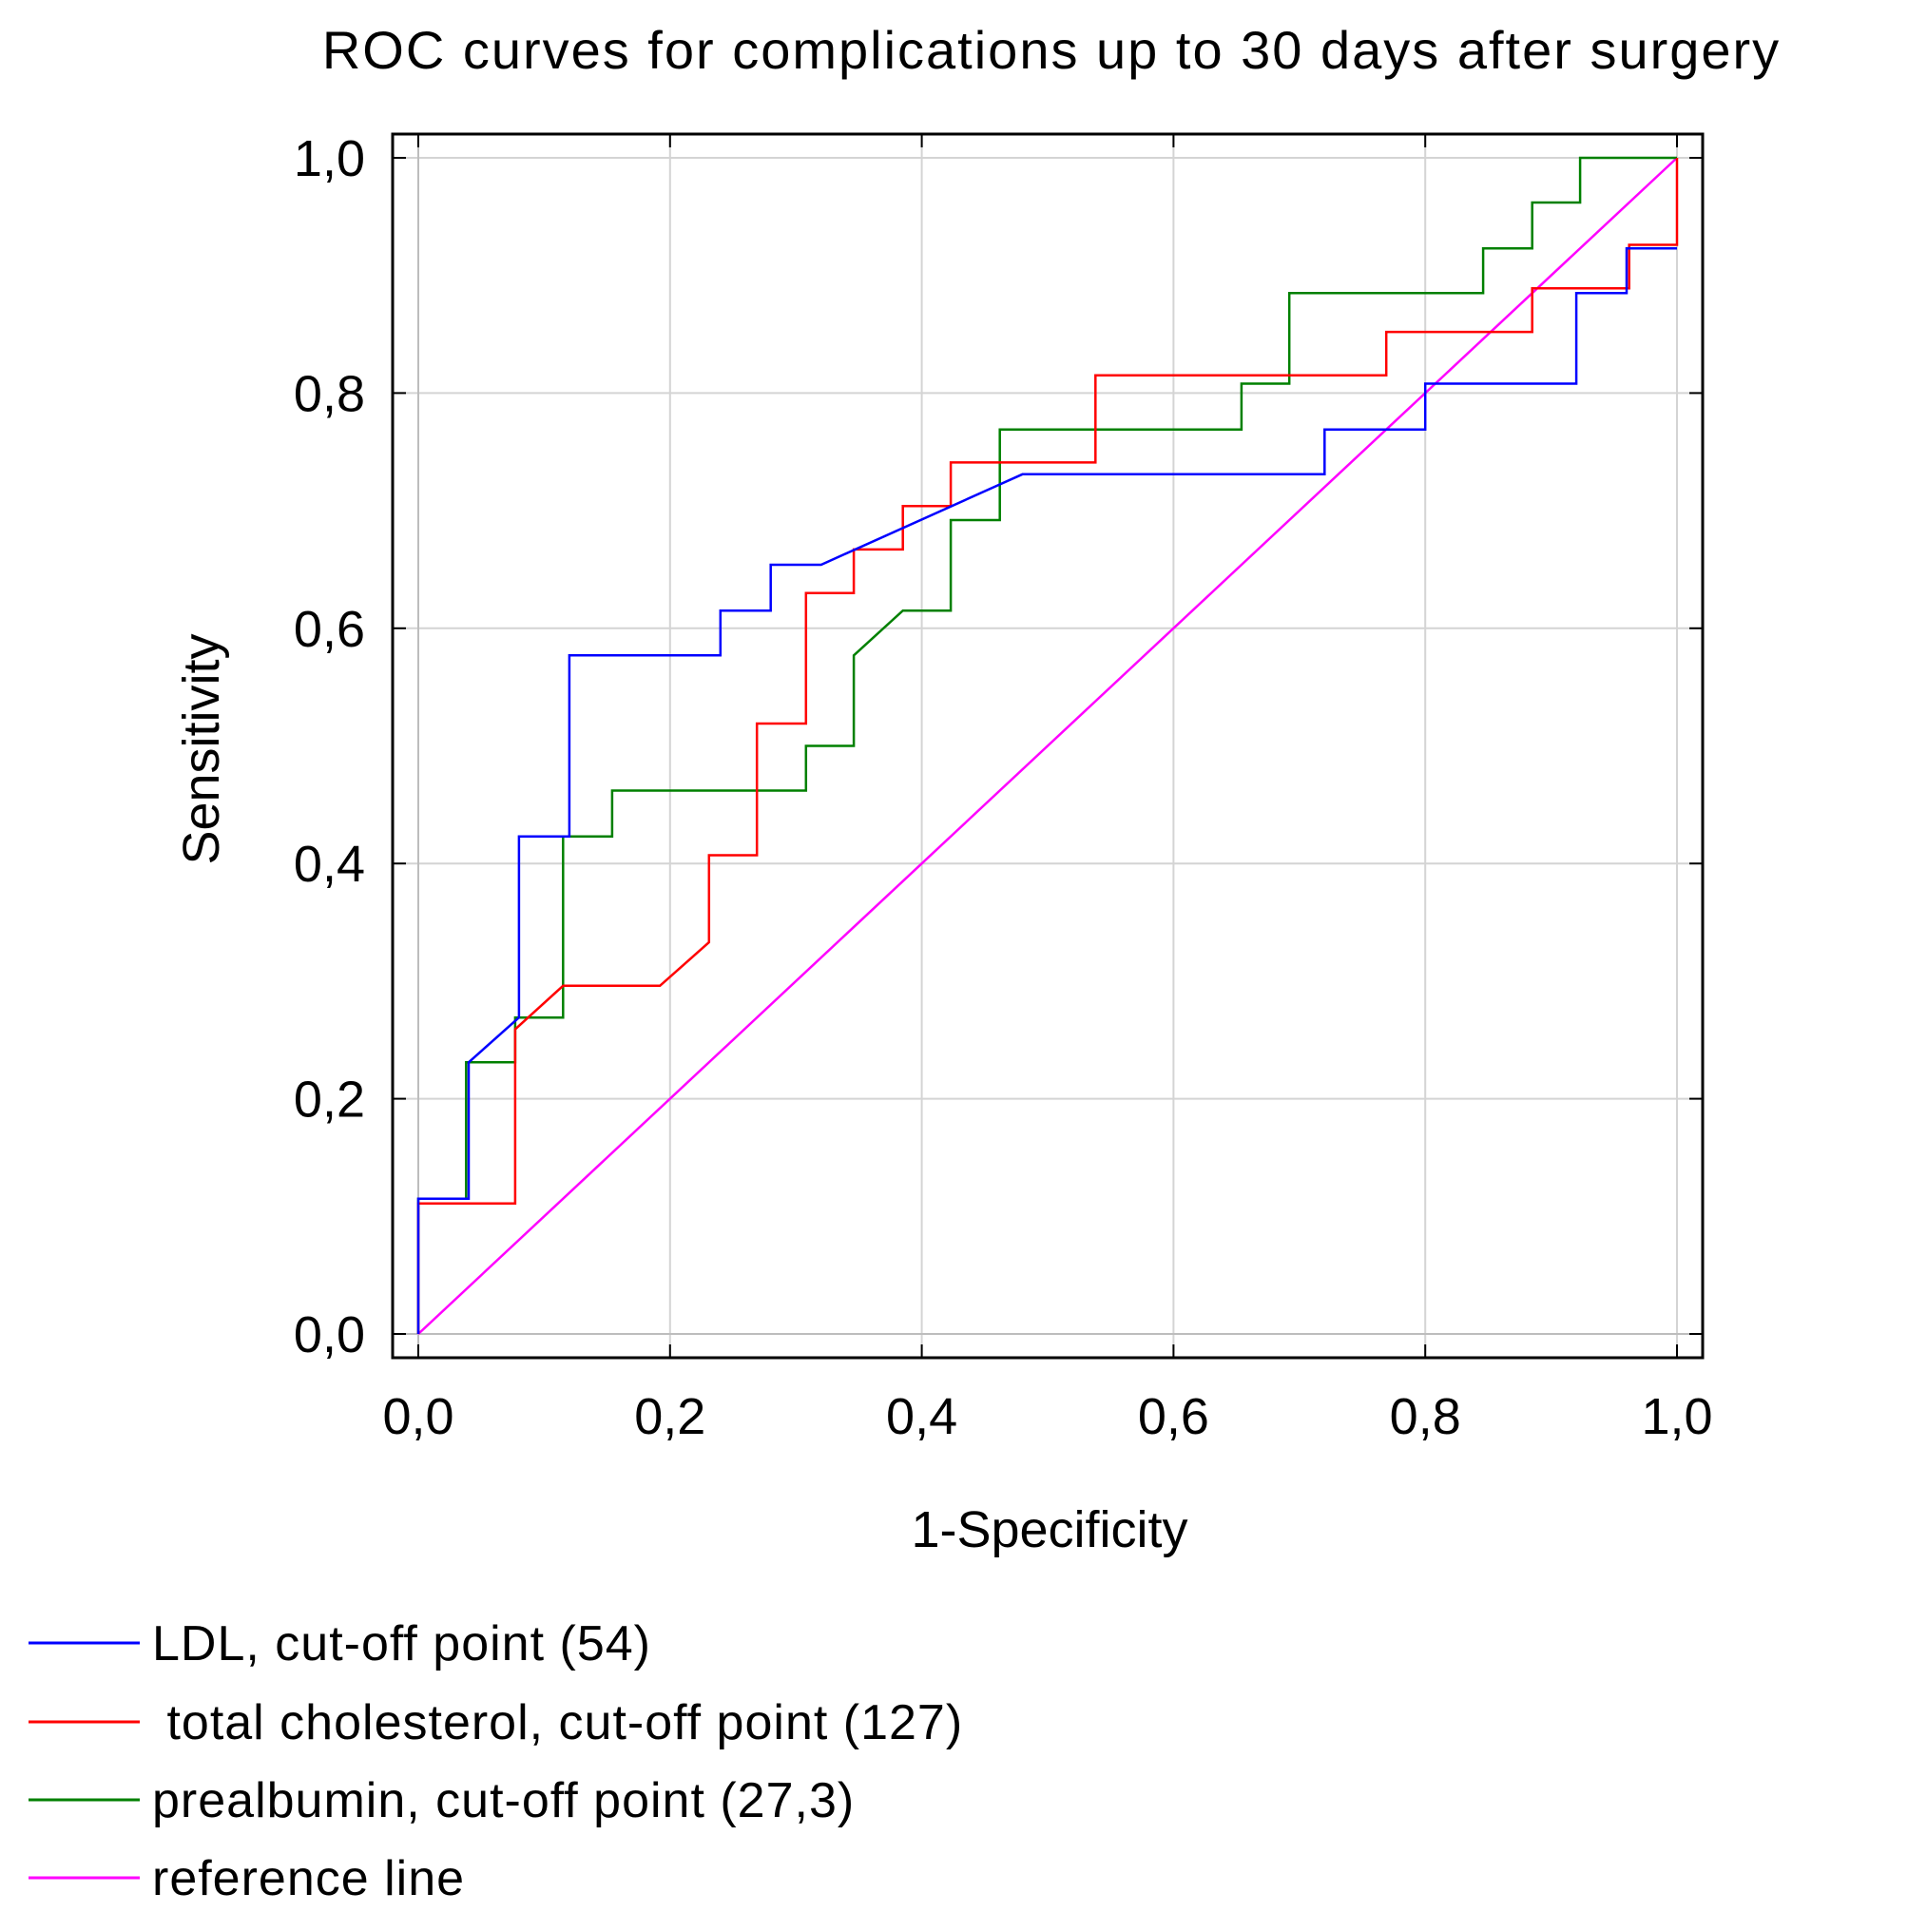 Image resolution: width=1908 pixels, height=1932 pixels. What do you see at coordinates (417, 1416) in the screenshot?
I see `x-tick-label: 0,0` at bounding box center [417, 1416].